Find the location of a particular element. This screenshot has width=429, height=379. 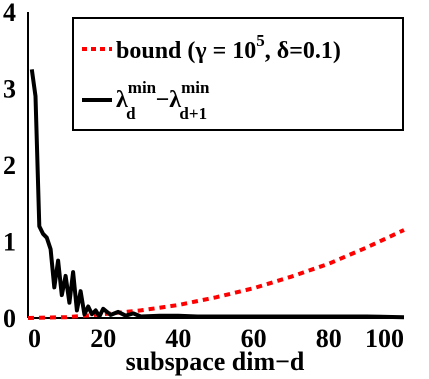

x-tick-label: 0 is located at coordinates (34, 338).